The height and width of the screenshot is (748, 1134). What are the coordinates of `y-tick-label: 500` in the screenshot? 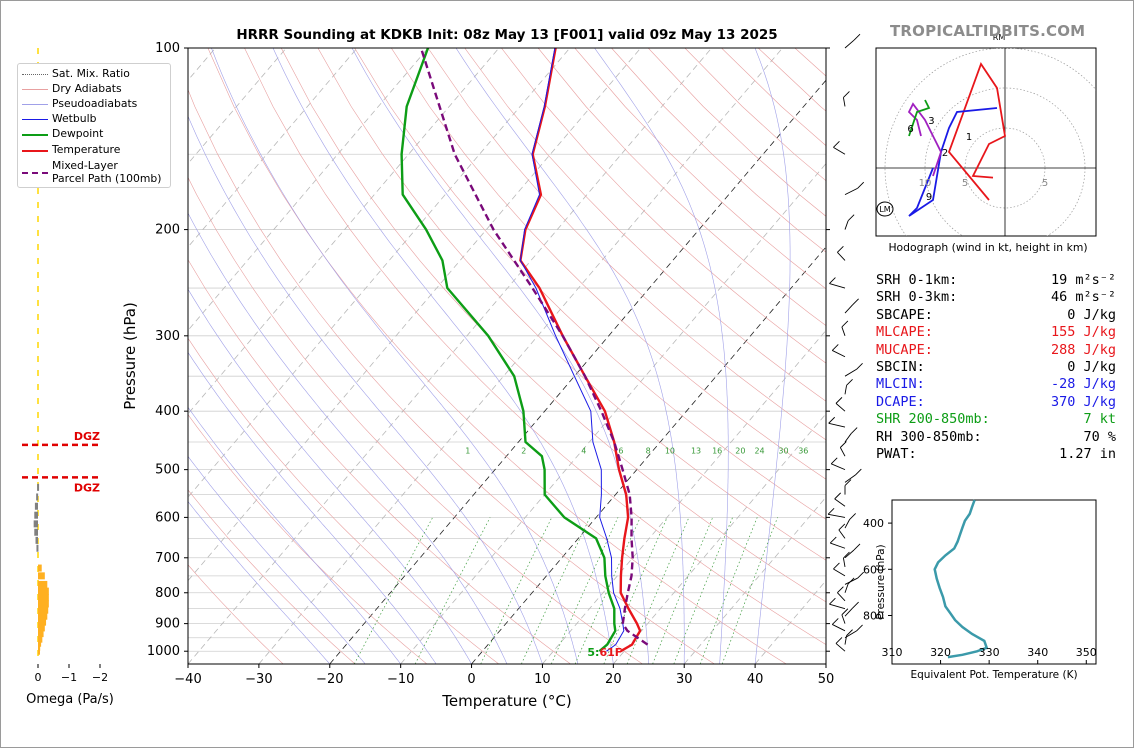 It's located at (167, 470).